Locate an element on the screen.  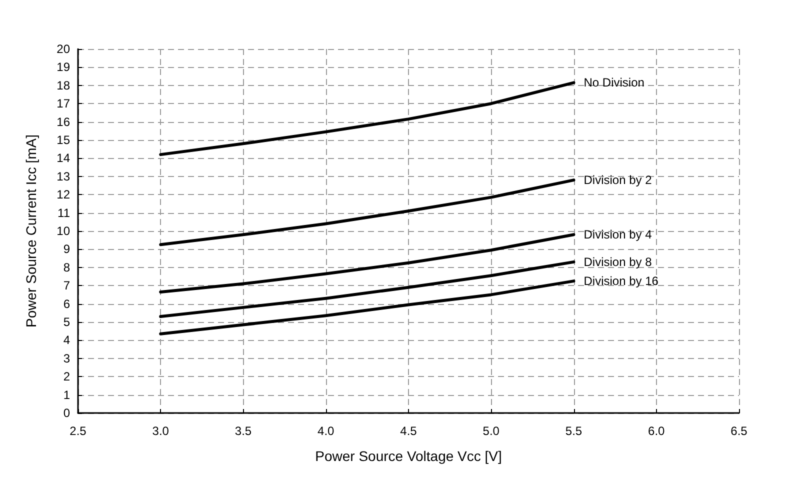
x-tick-label: 3.5 is located at coordinates (243, 431).